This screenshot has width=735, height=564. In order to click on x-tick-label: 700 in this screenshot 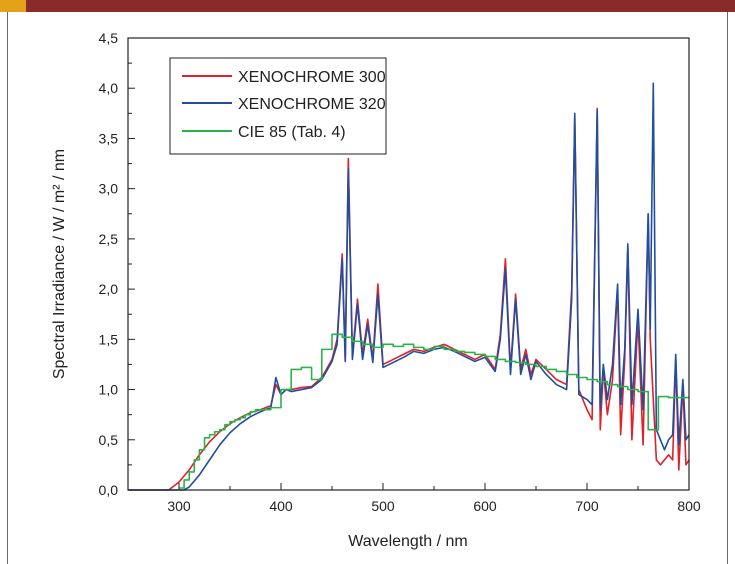, I will do `click(587, 506)`.